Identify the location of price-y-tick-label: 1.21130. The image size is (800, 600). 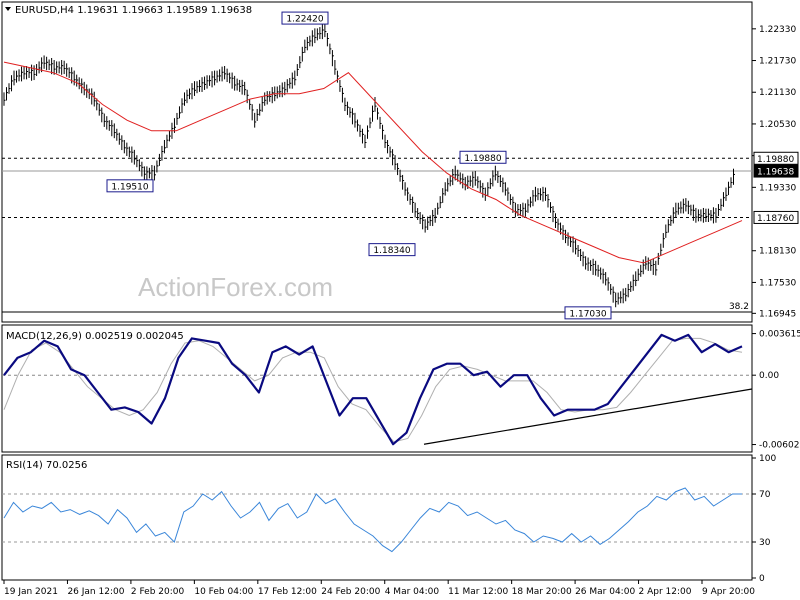
(777, 93).